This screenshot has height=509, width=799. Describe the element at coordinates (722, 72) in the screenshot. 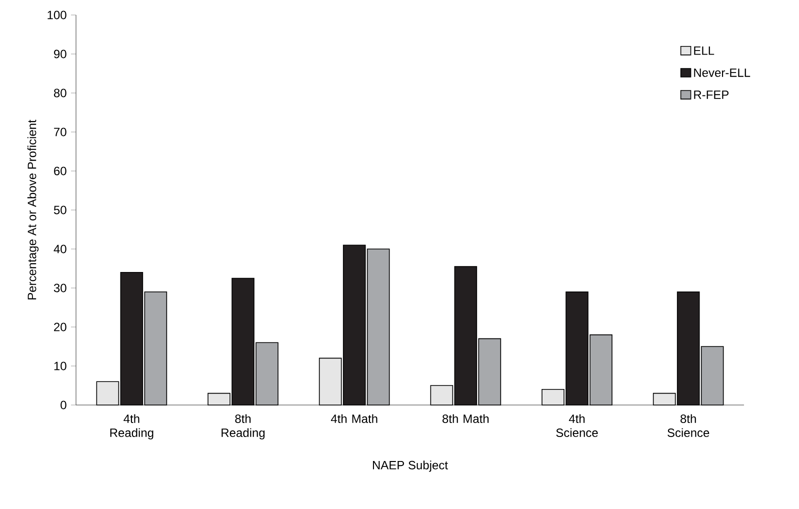

I see `legend-label: Never-ELL` at that location.